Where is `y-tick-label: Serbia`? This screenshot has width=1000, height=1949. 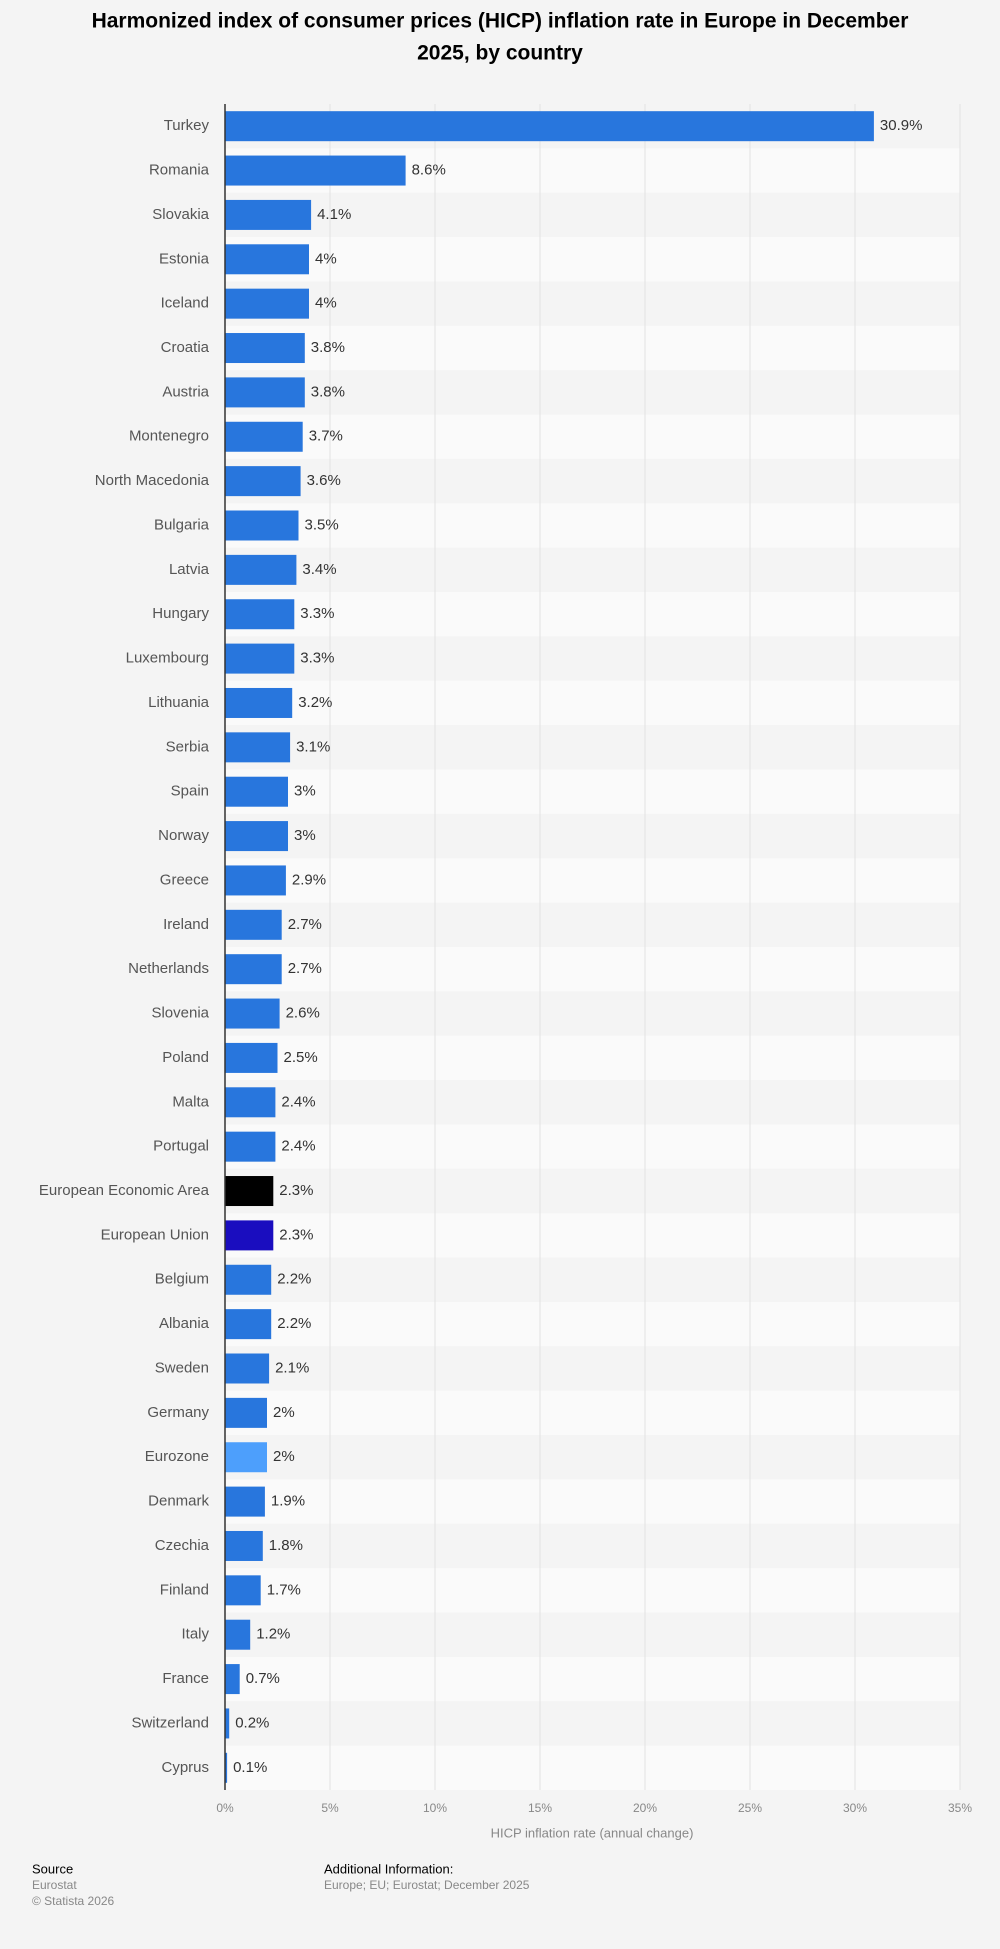 y-tick-label: Serbia is located at coordinates (188, 746).